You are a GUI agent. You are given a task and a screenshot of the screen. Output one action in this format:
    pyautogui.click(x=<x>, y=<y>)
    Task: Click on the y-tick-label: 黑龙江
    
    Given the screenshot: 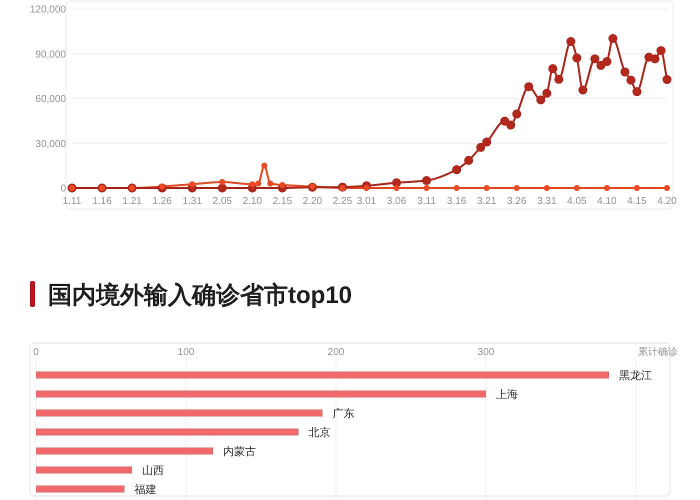 What is the action you would take?
    pyautogui.click(x=635, y=375)
    